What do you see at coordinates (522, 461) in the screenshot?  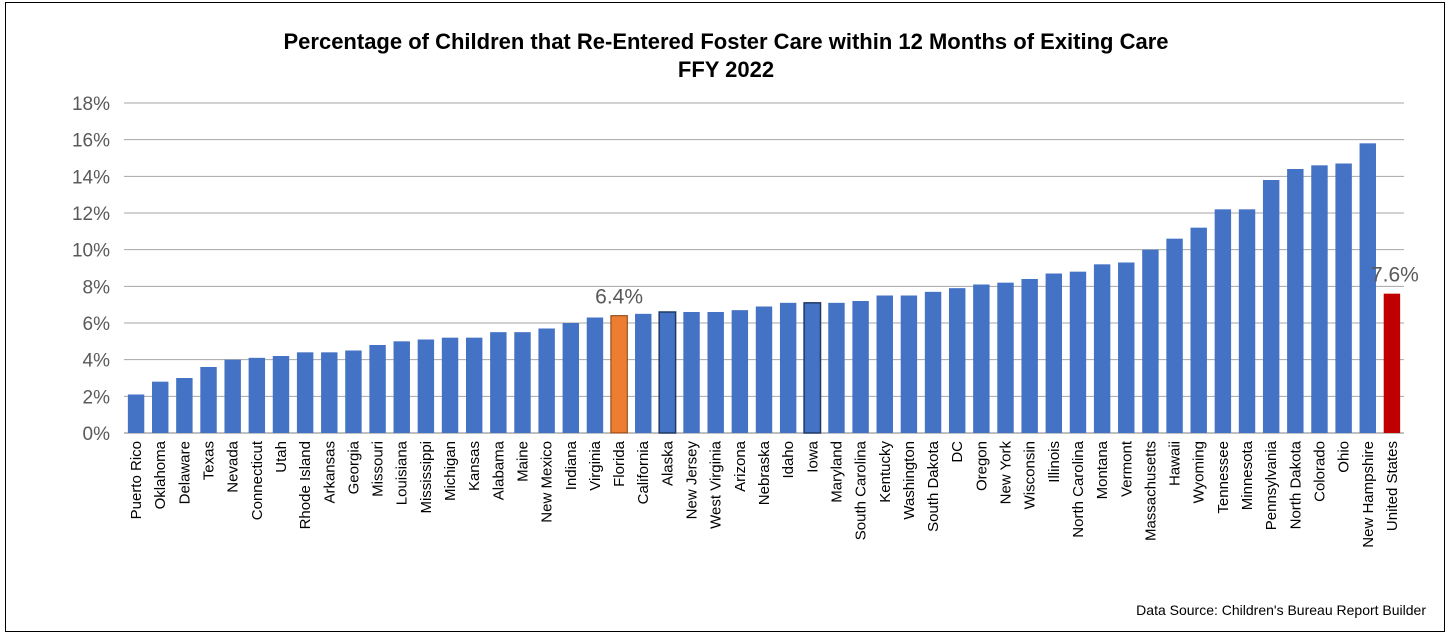 I see `x-tick-label: Maine` at bounding box center [522, 461].